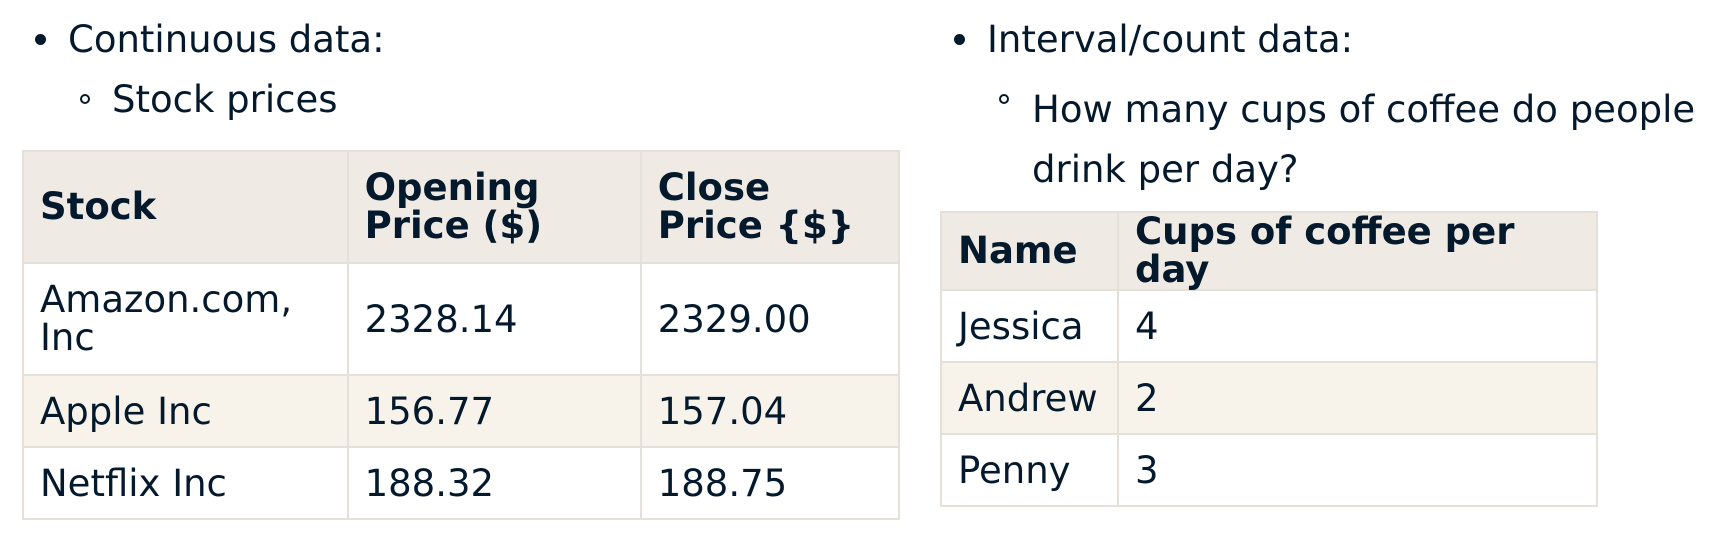  Describe the element at coordinates (185, 411) in the screenshot. I see `table-cell: Apple Inc` at that location.